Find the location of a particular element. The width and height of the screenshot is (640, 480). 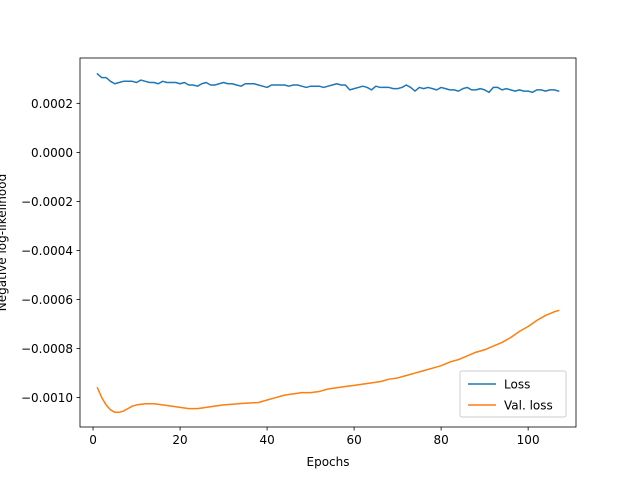

y-tick-label: −0.0010 is located at coordinates (47, 398).